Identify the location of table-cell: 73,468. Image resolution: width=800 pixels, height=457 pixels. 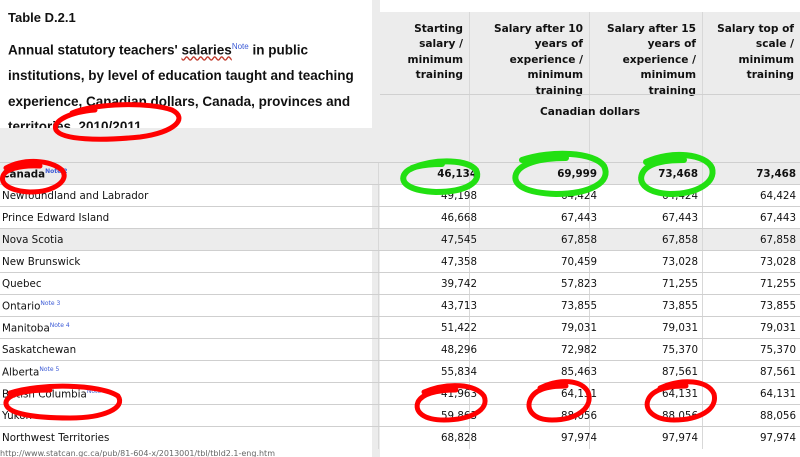
(678, 174).